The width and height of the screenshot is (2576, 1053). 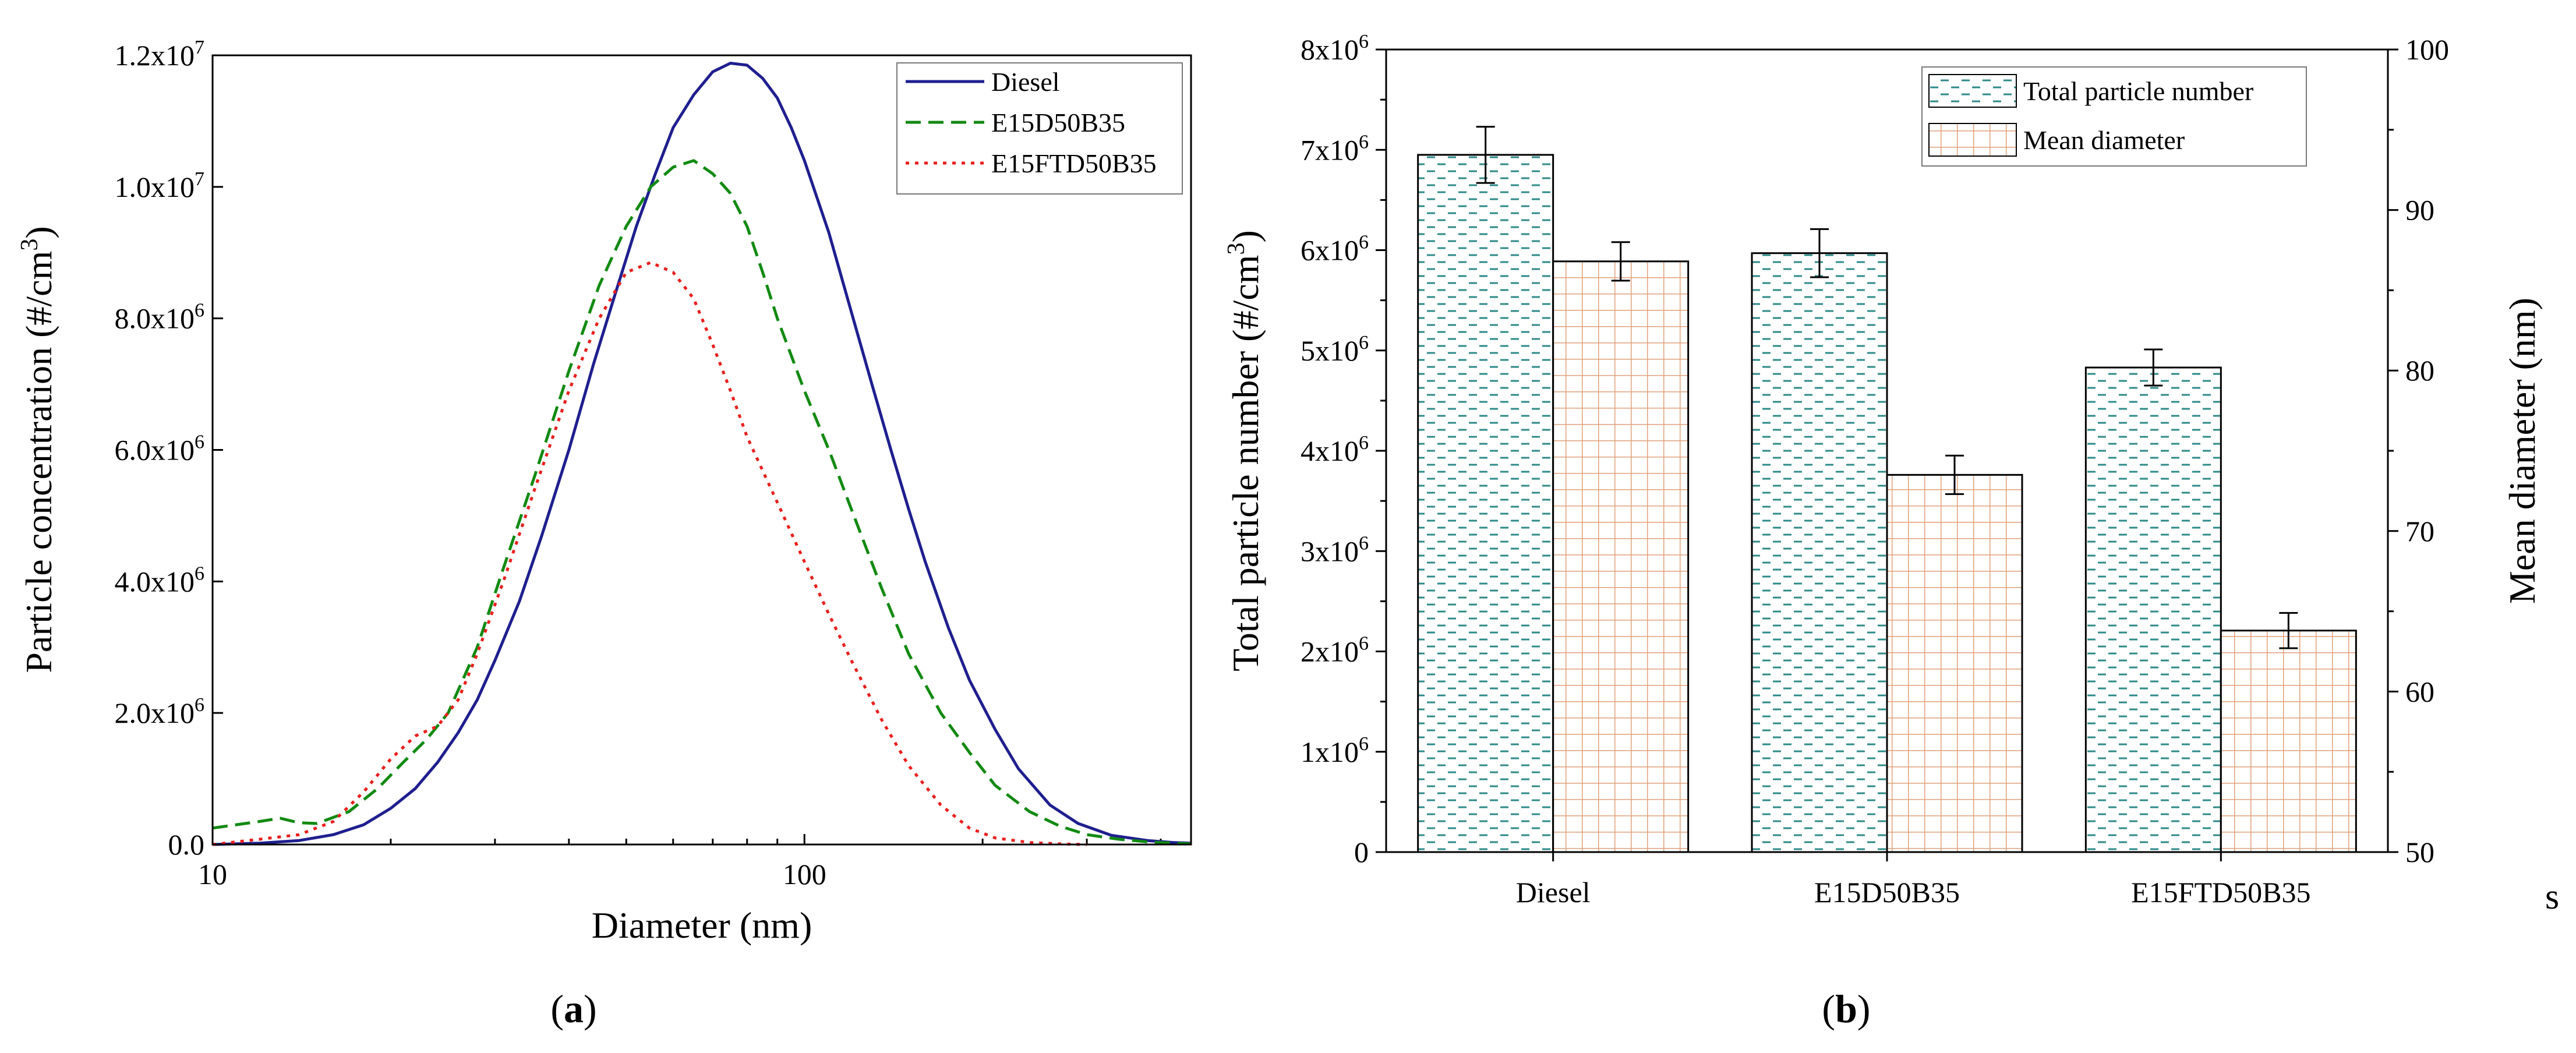 What do you see at coordinates (2288, 630) in the screenshot?
I see `errorbar-mean-diameter-e15ftd50b35` at bounding box center [2288, 630].